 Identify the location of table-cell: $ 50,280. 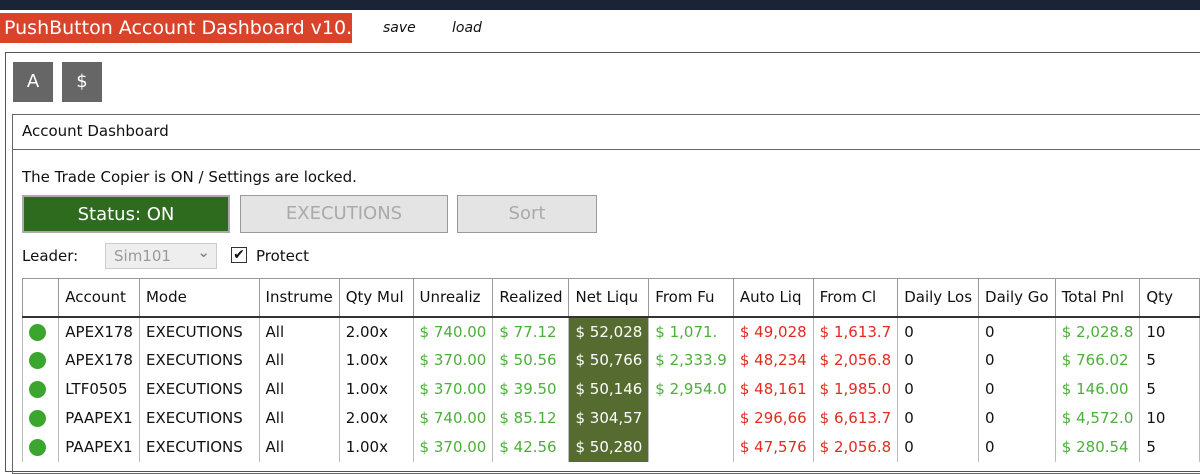
(609, 447).